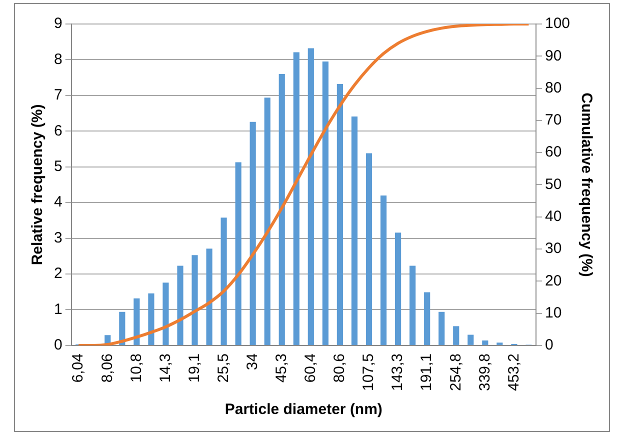 This screenshot has width=620, height=435. Describe the element at coordinates (553, 120) in the screenshot. I see `y2-tick-label: 70` at that location.